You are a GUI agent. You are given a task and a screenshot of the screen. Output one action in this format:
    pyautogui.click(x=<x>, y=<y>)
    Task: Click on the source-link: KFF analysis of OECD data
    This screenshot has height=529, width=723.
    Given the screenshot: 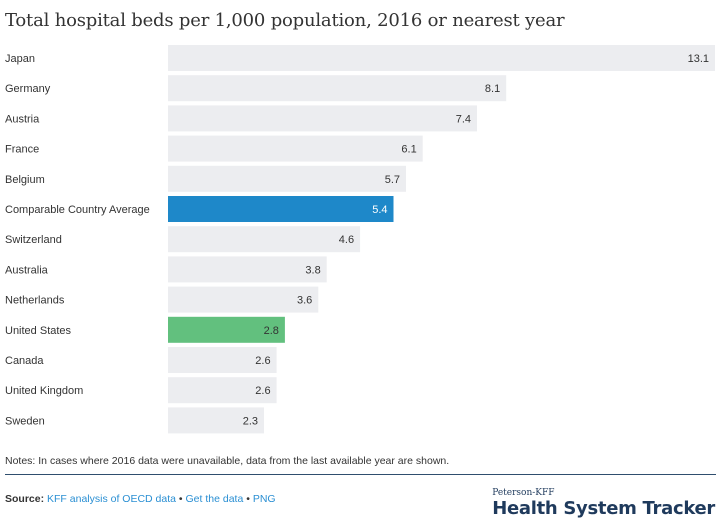 What is the action you would take?
    pyautogui.click(x=111, y=499)
    